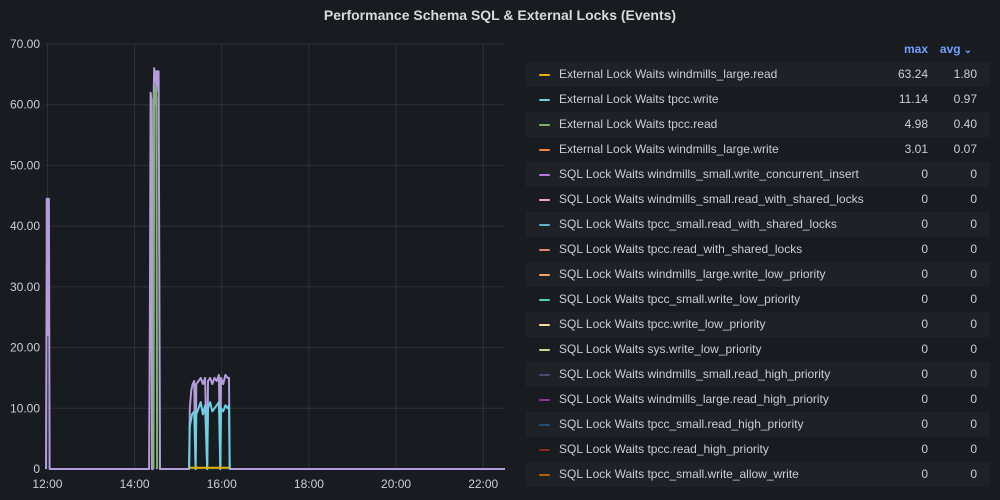 Image resolution: width=1000 pixels, height=500 pixels. Describe the element at coordinates (483, 484) in the screenshot. I see `x-tick-label: 22:00` at that location.